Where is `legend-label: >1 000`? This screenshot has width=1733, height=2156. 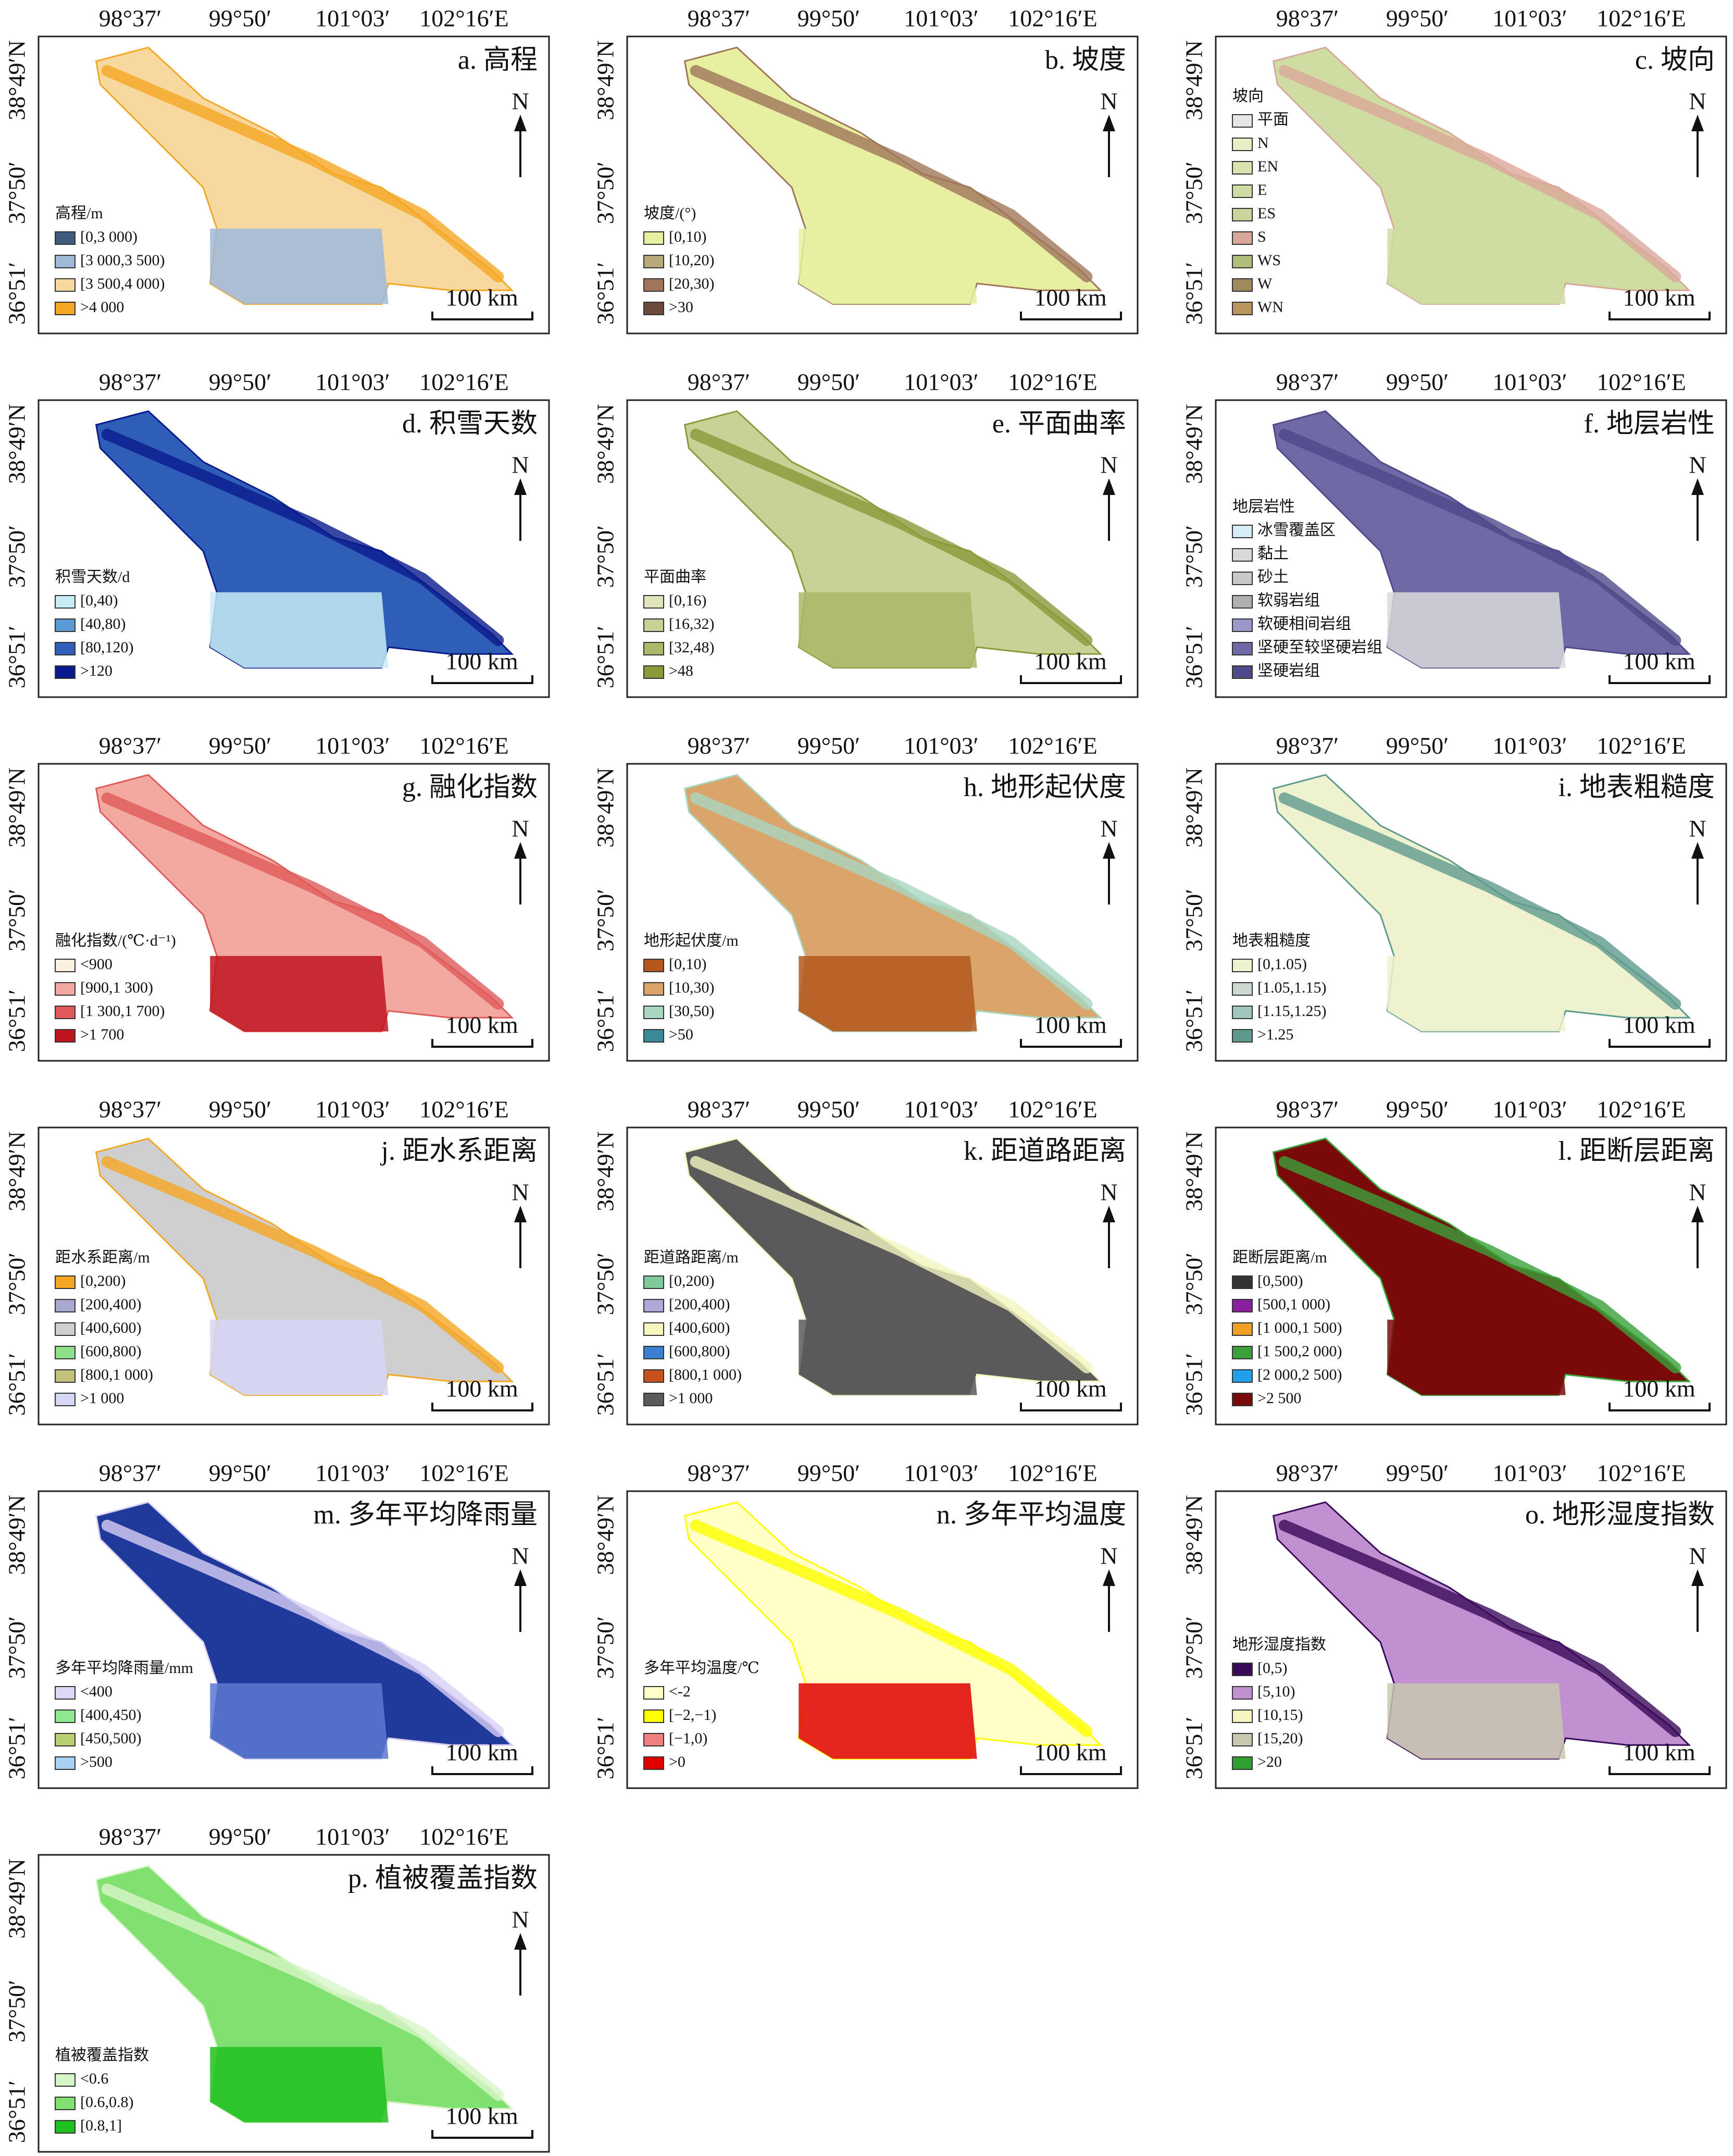
legend-label: >1 000 is located at coordinates (102, 1398).